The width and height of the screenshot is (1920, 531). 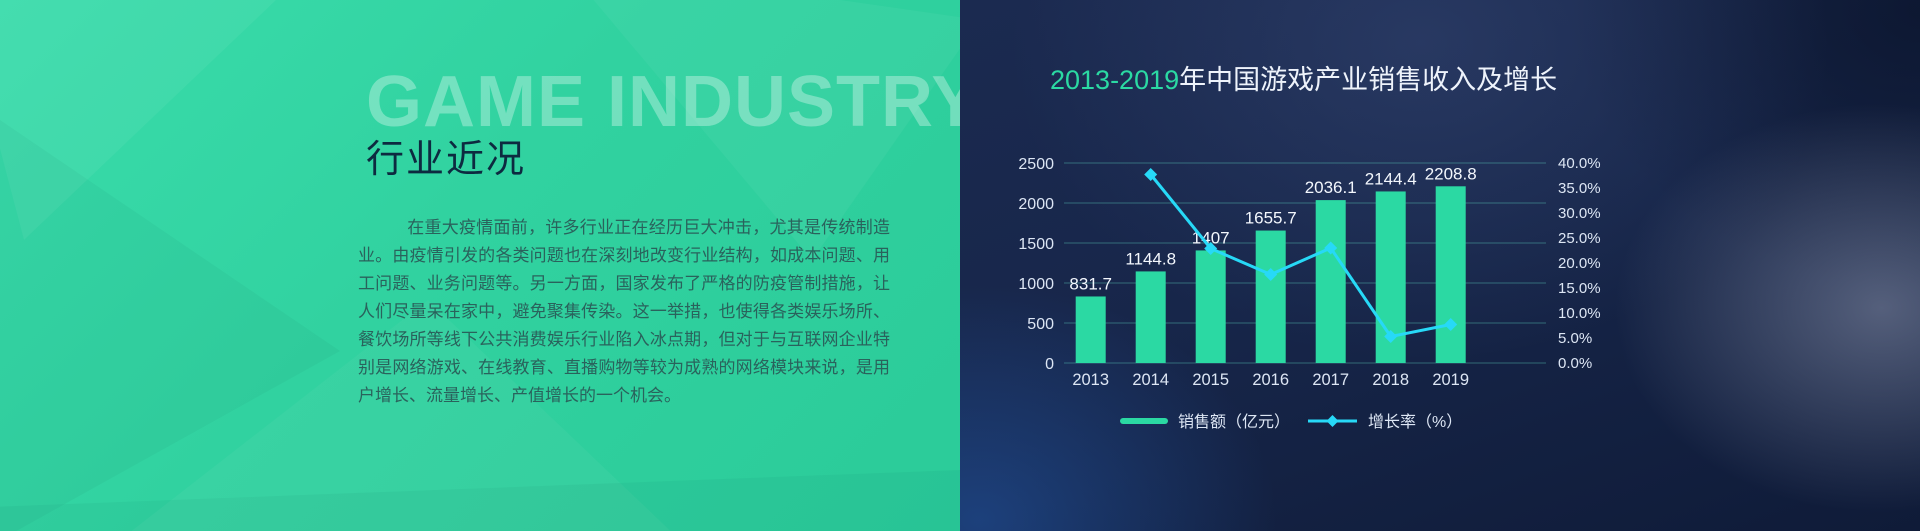 What do you see at coordinates (1036, 164) in the screenshot?
I see `left-axis-label: 2500` at bounding box center [1036, 164].